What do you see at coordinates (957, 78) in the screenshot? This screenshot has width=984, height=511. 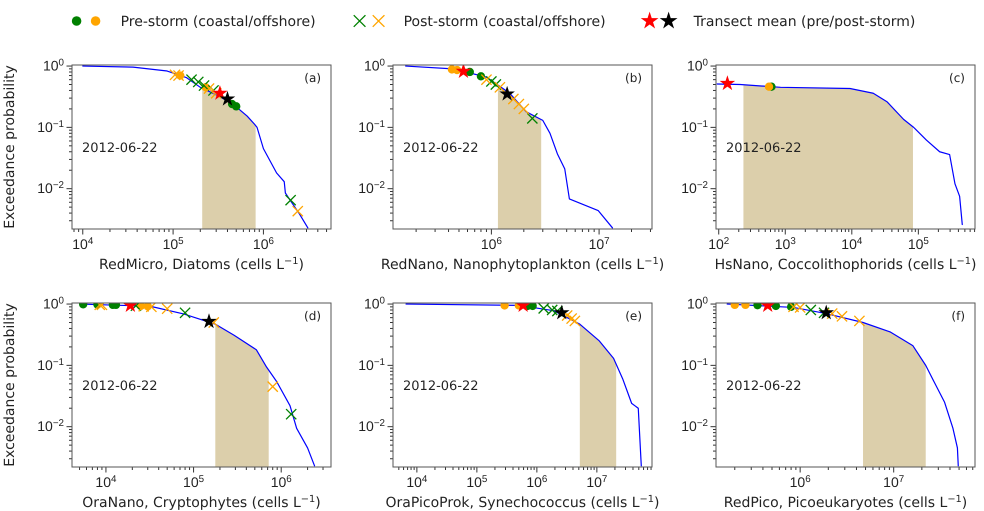 I see `annotation: (c)` at bounding box center [957, 78].